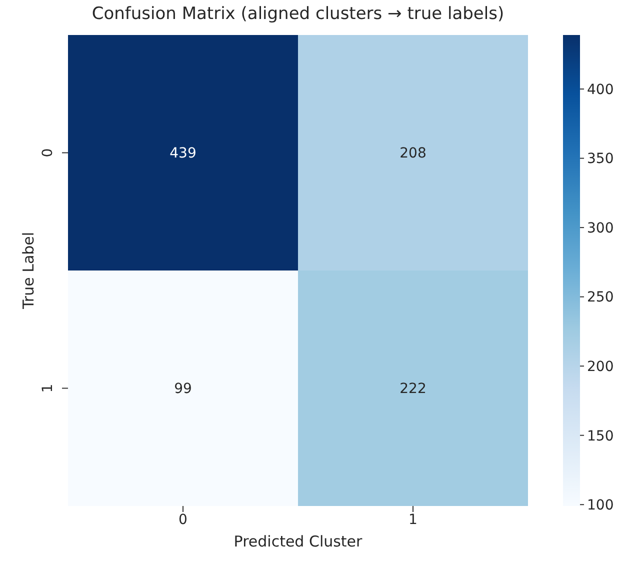 This screenshot has width=624, height=566. Describe the element at coordinates (600, 298) in the screenshot. I see `color-bar-label: 250` at that location.